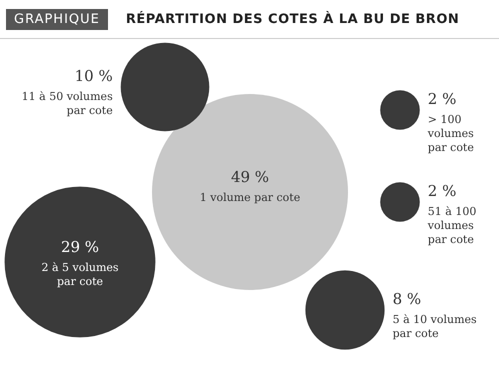  What do you see at coordinates (293, 19) in the screenshot?
I see `text: RÉPARTITION DES COTES À LA BU DE BRON` at bounding box center [293, 19].